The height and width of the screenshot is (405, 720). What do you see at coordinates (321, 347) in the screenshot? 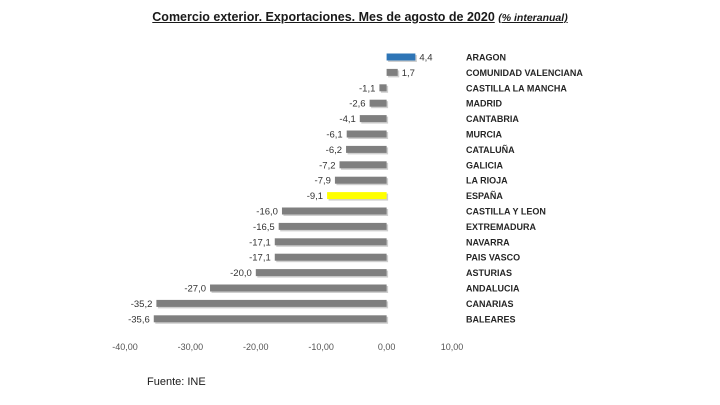
I see `x-tick-label-4: -10,00` at bounding box center [321, 347].